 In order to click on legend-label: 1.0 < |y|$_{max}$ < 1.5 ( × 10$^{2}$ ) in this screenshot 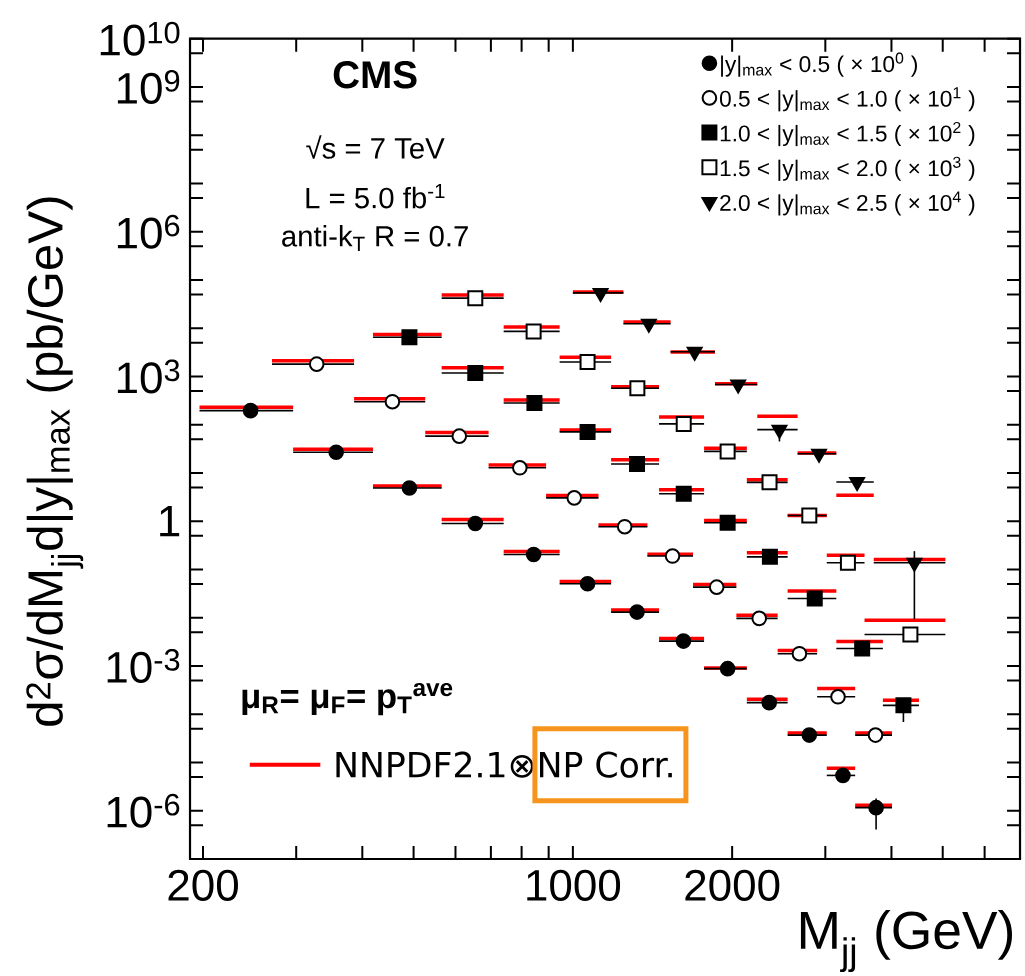, I will do `click(847, 134)`.